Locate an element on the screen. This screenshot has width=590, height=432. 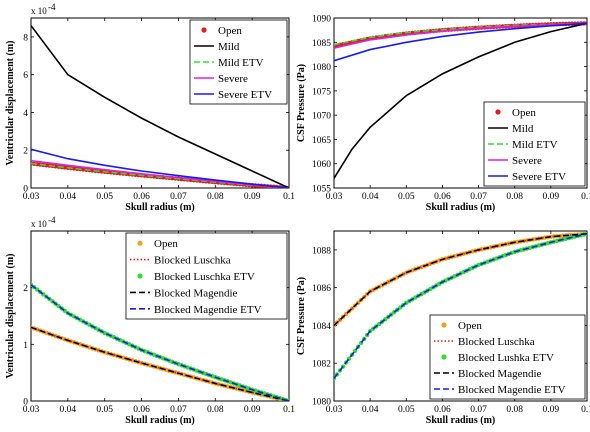
y-tick-label: 1090 is located at coordinates (321, 20).